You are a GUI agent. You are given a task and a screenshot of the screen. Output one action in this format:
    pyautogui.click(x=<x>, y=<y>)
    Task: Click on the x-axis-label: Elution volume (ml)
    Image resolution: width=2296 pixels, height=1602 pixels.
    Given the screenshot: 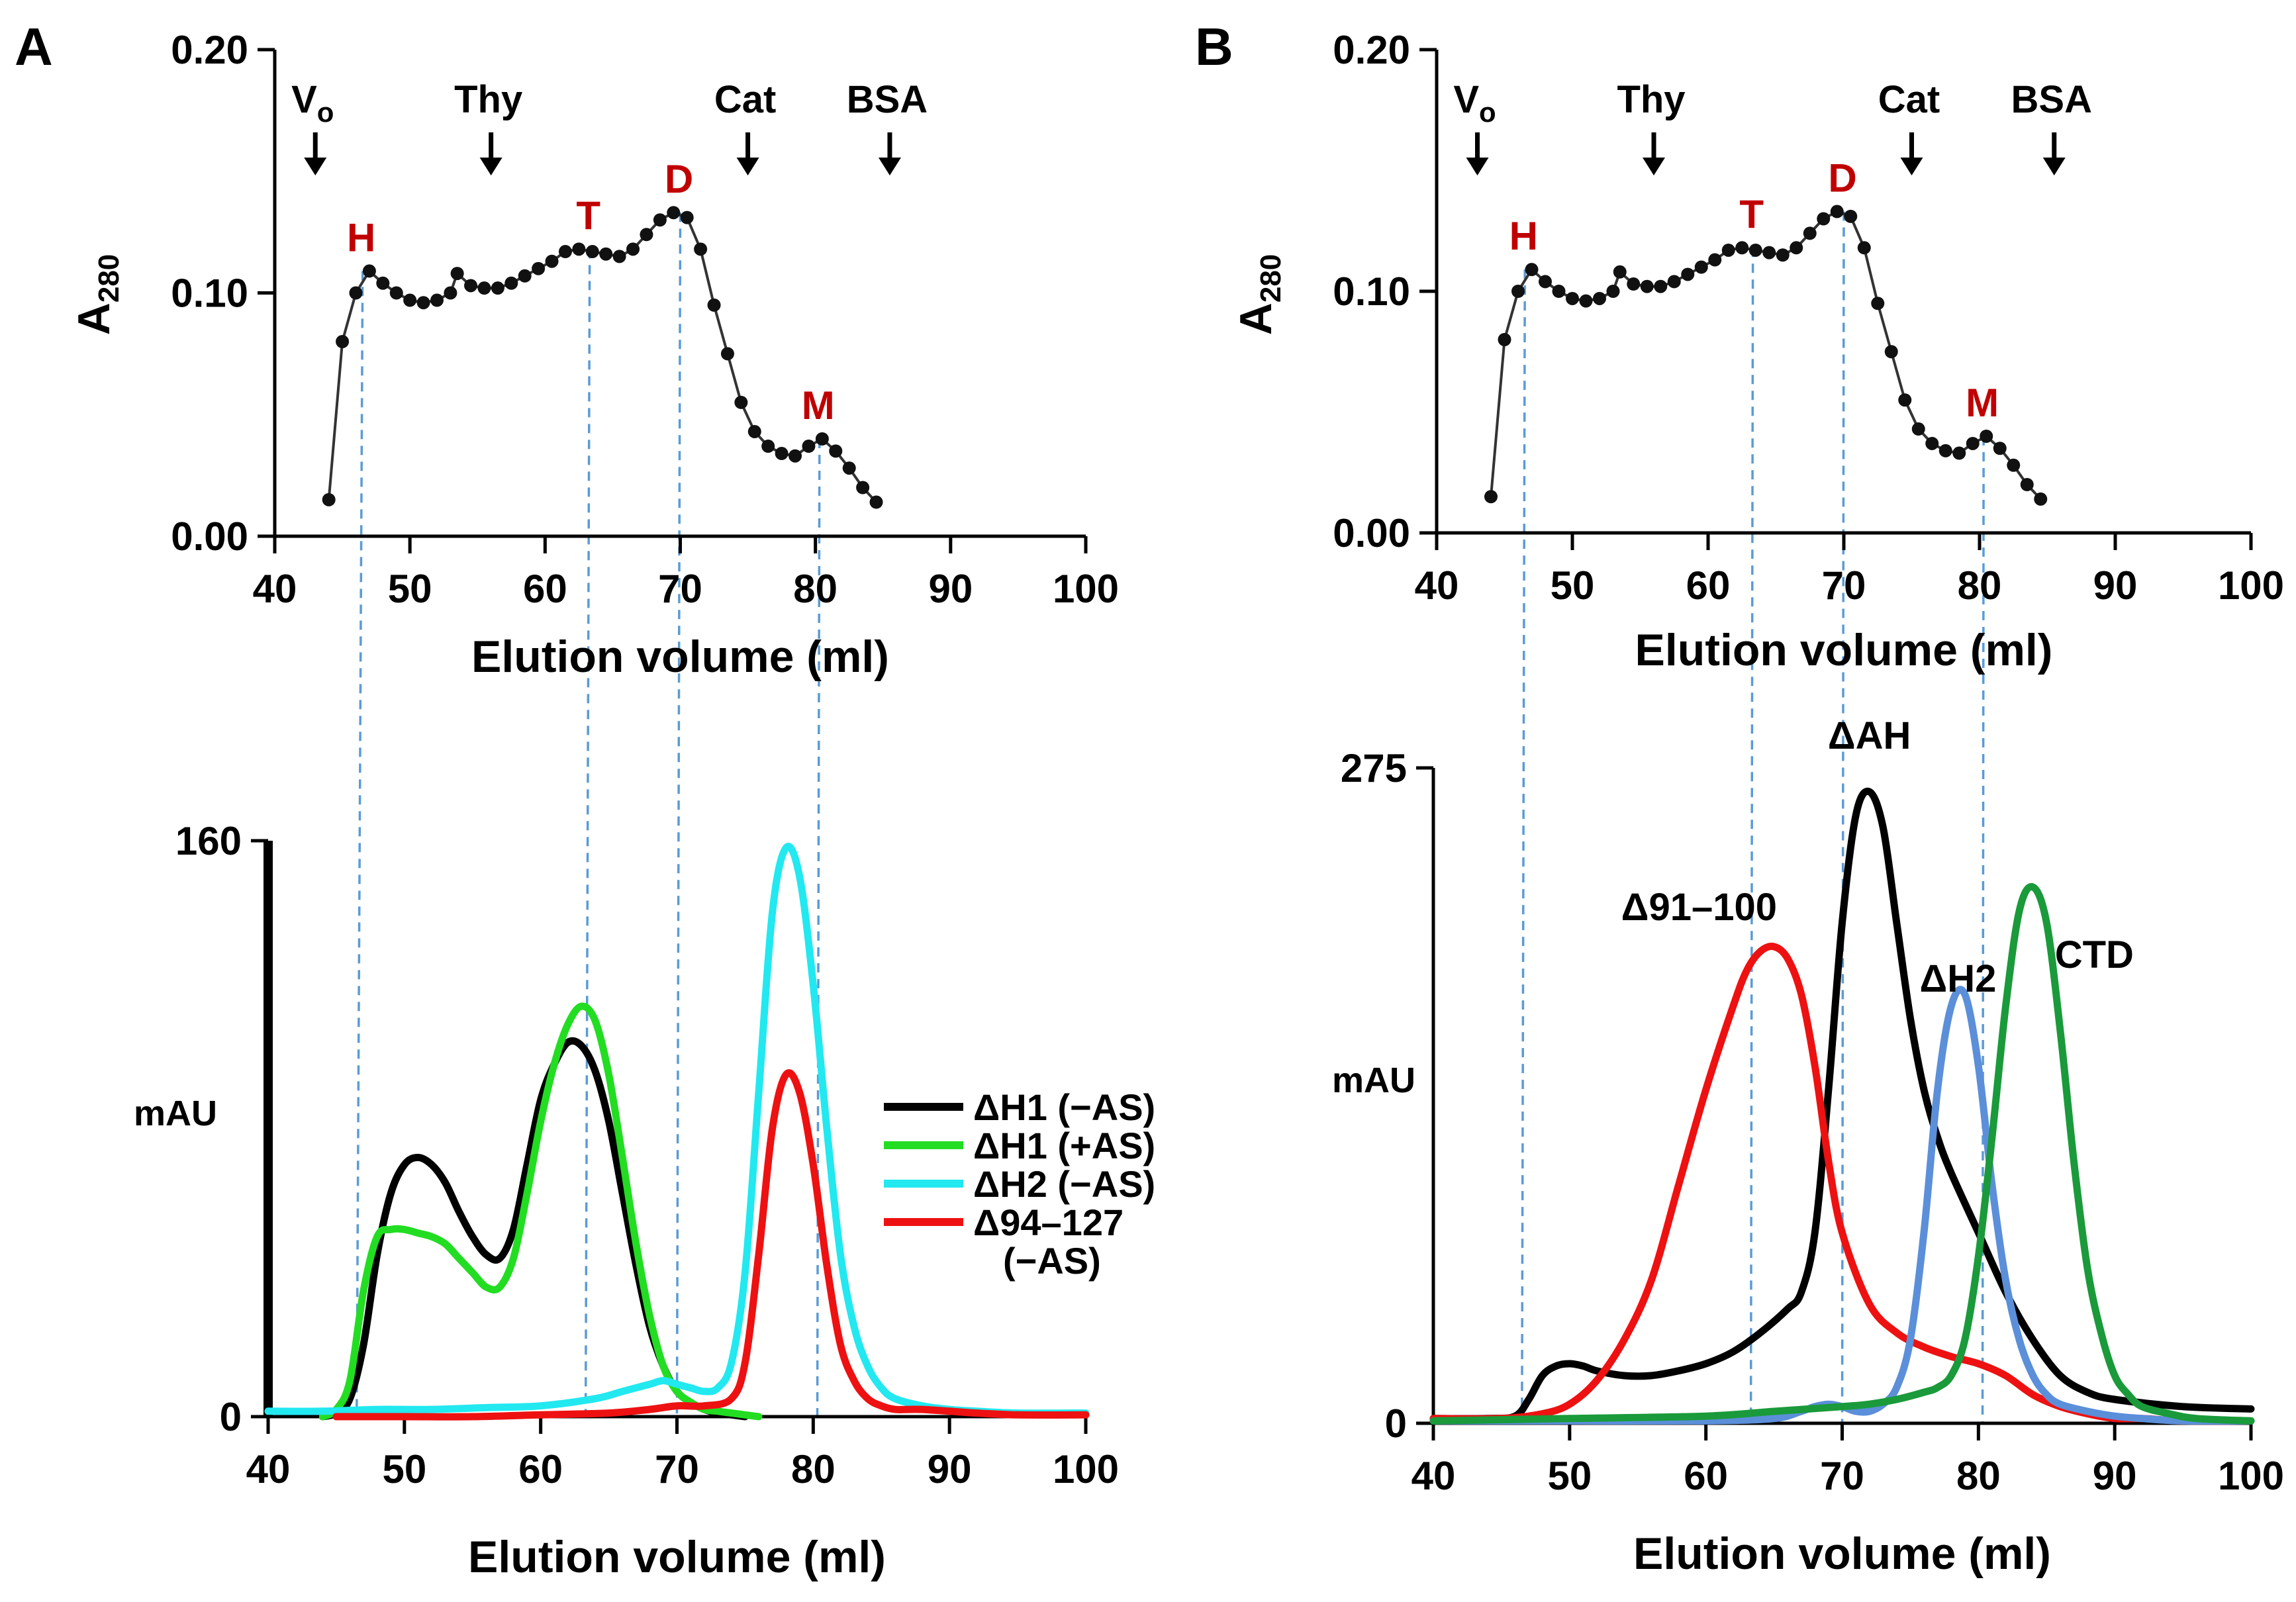 What is the action you would take?
    pyautogui.click(x=677, y=1557)
    